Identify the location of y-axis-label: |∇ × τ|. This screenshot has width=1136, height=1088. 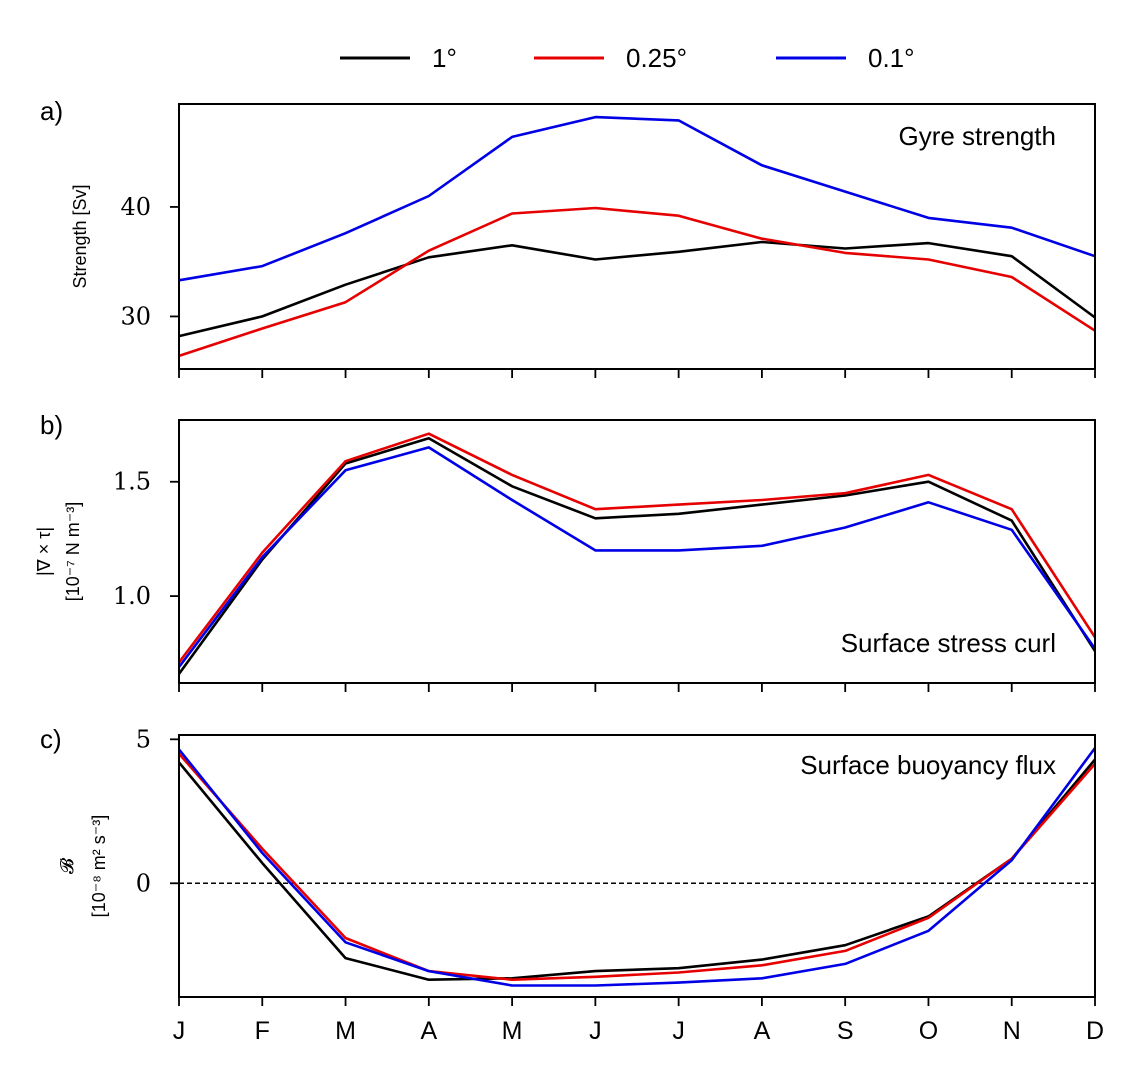
(44, 551).